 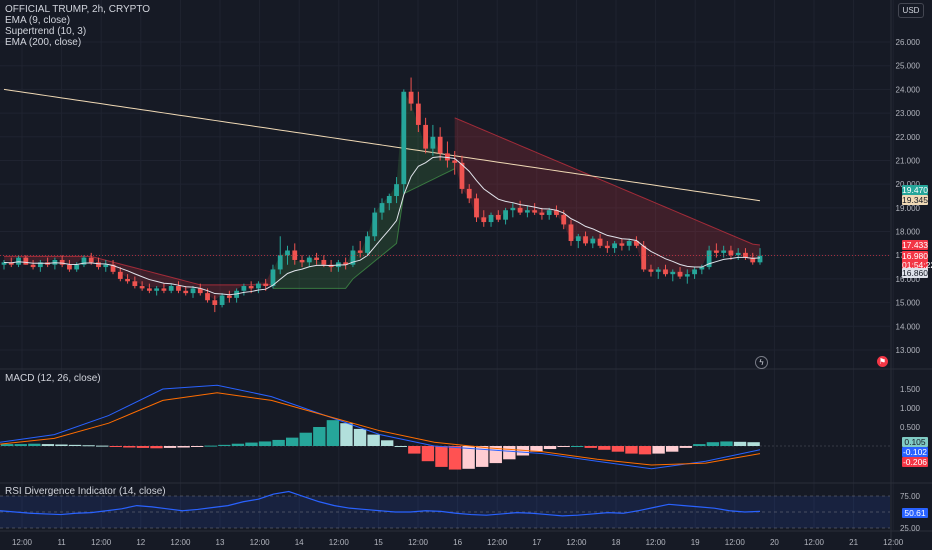 What do you see at coordinates (908, 303) in the screenshot?
I see `price-tick: 15.000` at bounding box center [908, 303].